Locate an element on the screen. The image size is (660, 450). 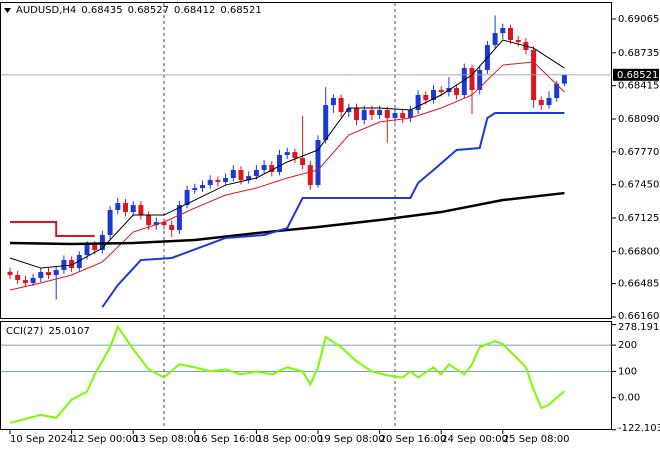
y-tick-label: 100 is located at coordinates (627, 371).